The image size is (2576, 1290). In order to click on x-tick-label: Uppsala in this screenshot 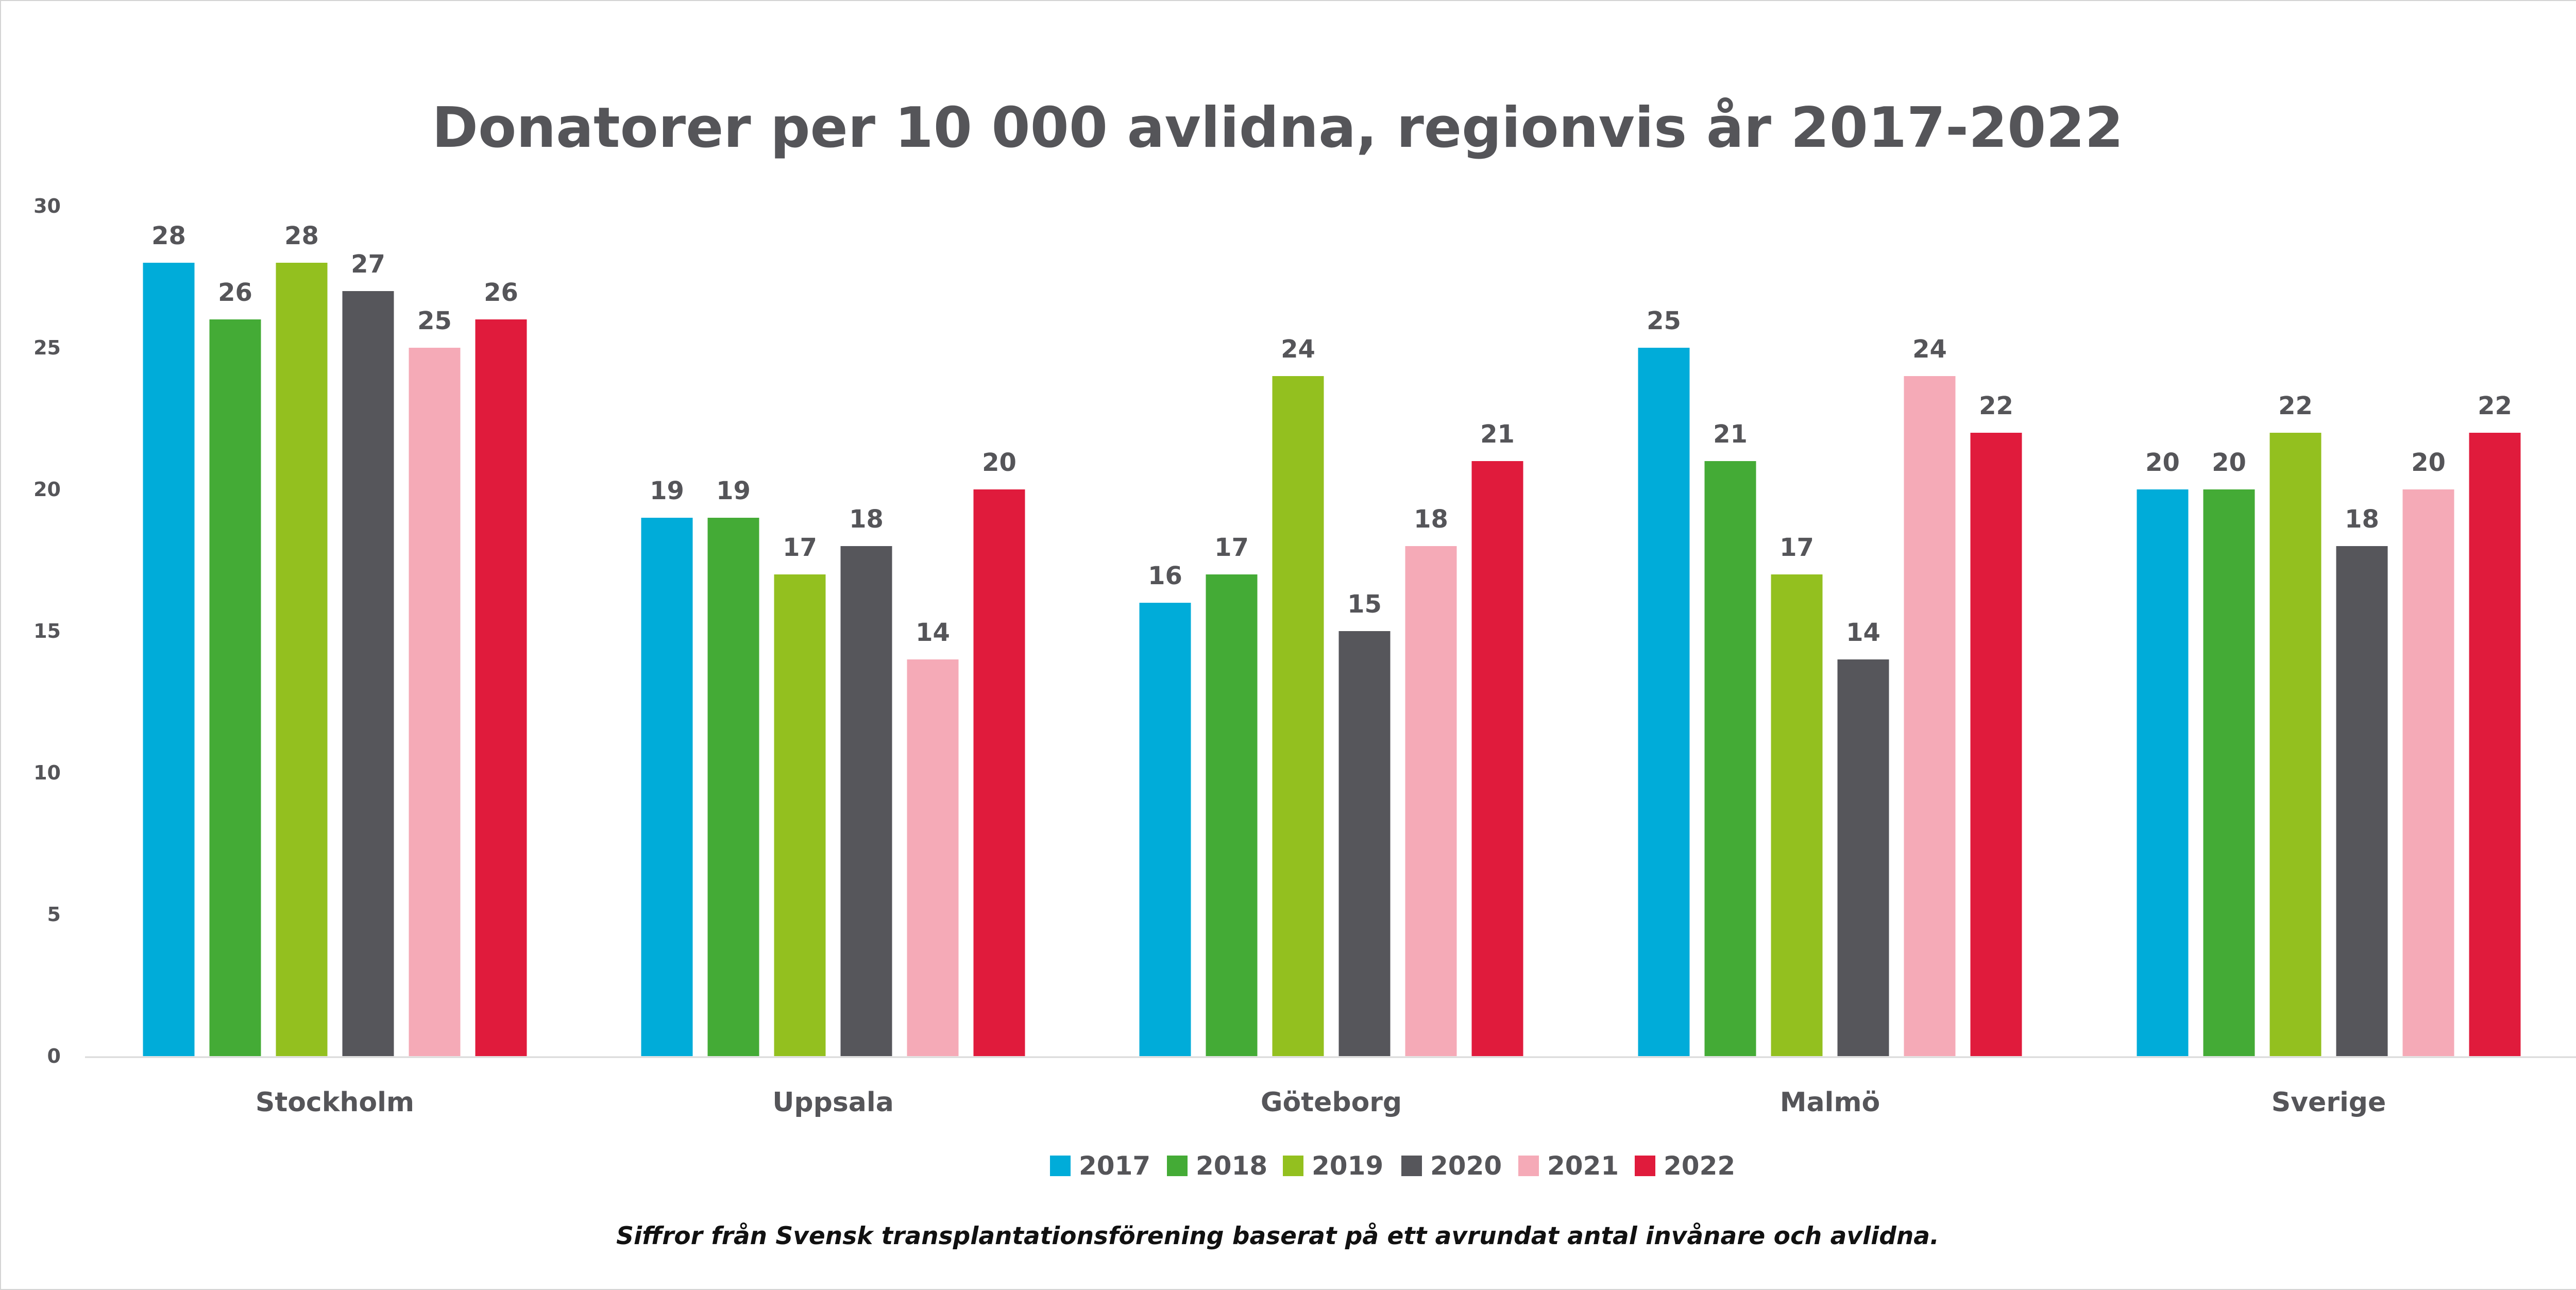, I will do `click(833, 1102)`.